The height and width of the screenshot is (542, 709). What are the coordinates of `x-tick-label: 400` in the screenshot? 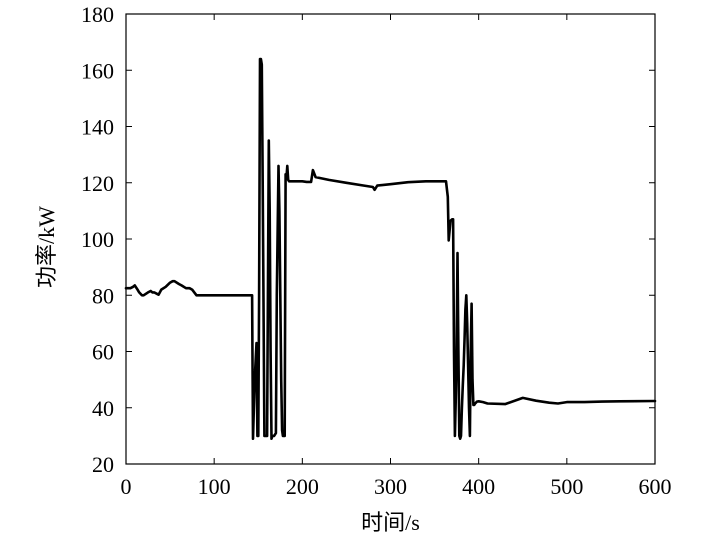 It's located at (478, 486).